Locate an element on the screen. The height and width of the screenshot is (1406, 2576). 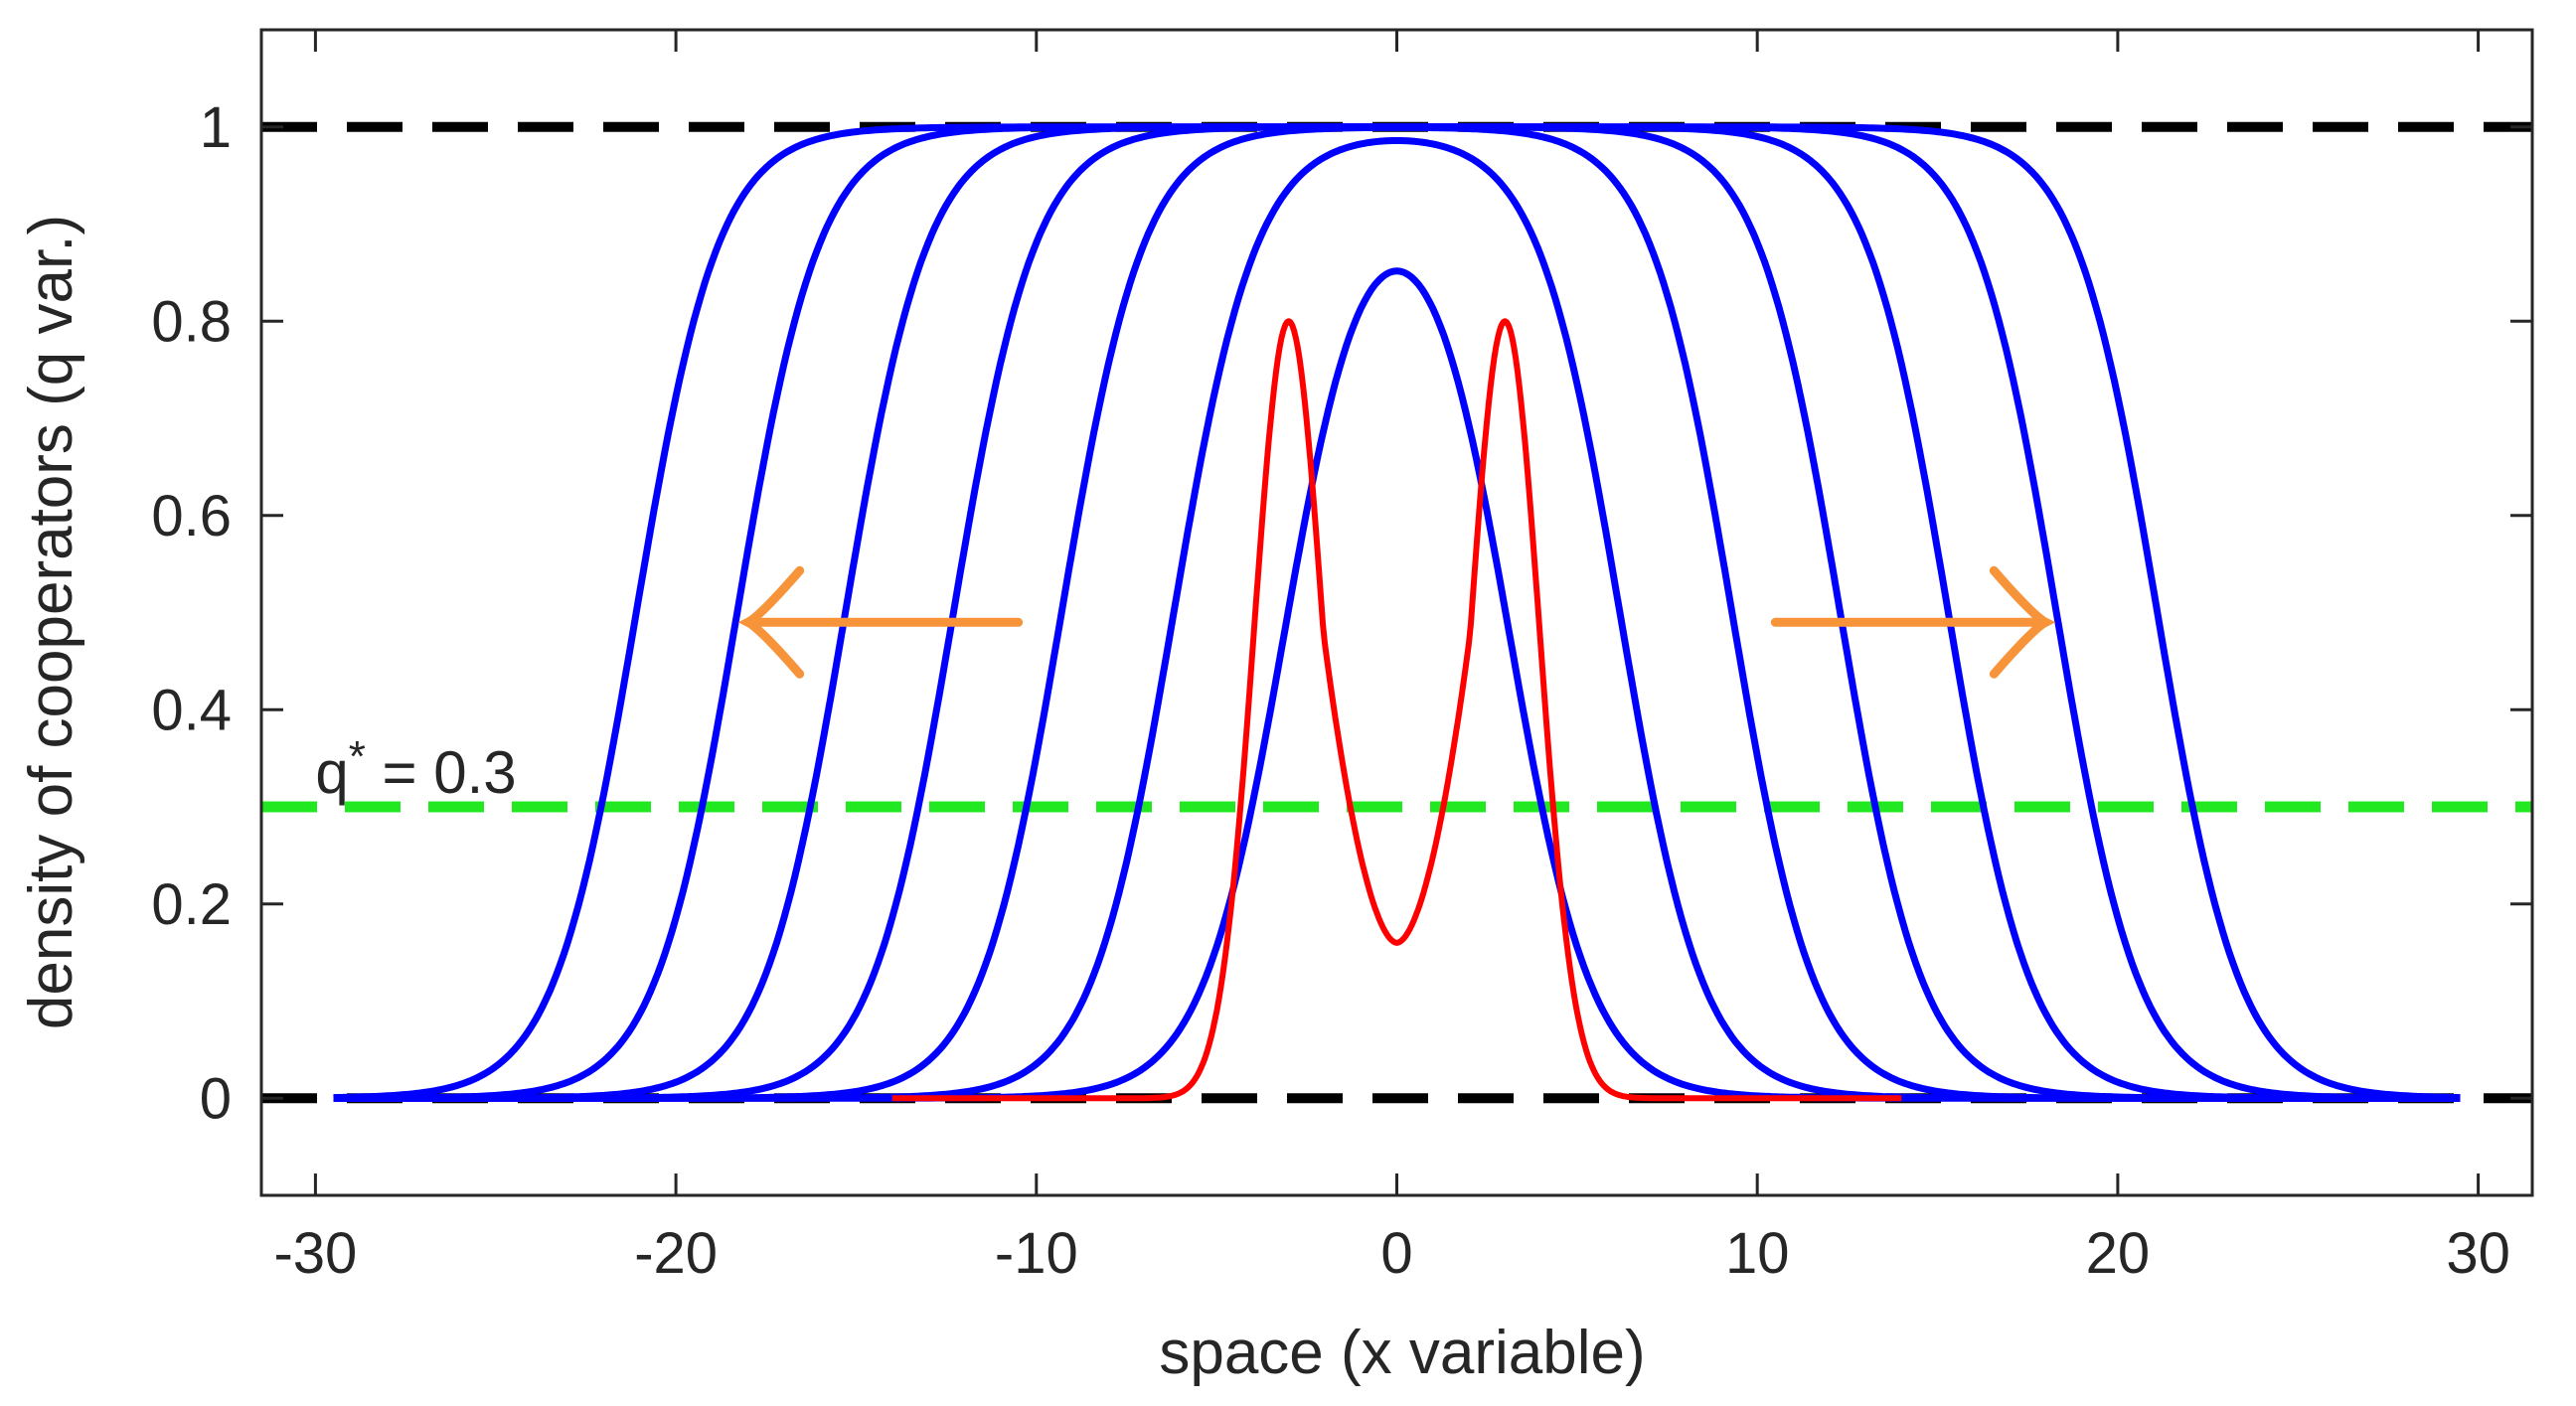
expansion-arrow-left is located at coordinates (880, 622).